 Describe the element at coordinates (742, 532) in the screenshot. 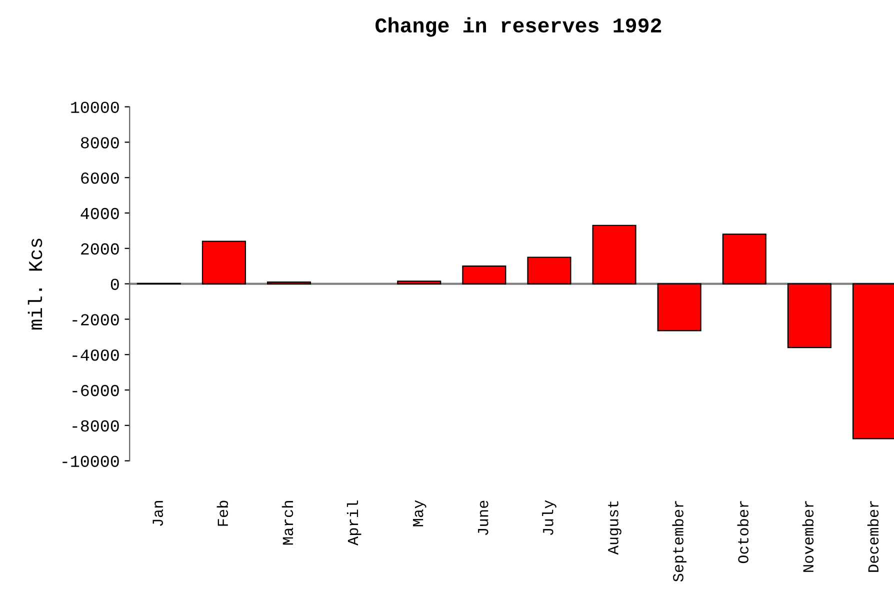

I see `x-tick-label: October` at that location.